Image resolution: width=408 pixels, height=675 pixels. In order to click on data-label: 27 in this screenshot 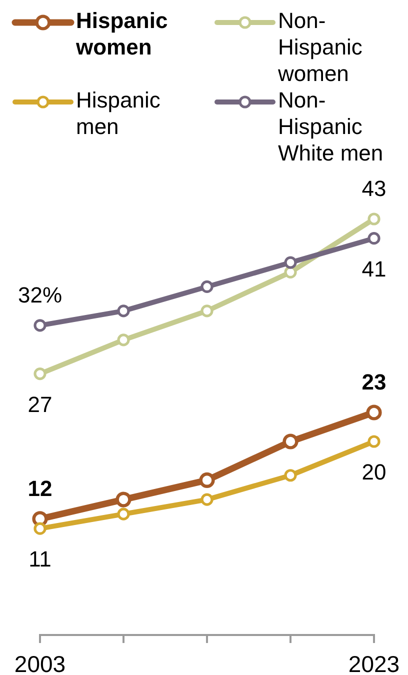, I will do `click(40, 404)`.